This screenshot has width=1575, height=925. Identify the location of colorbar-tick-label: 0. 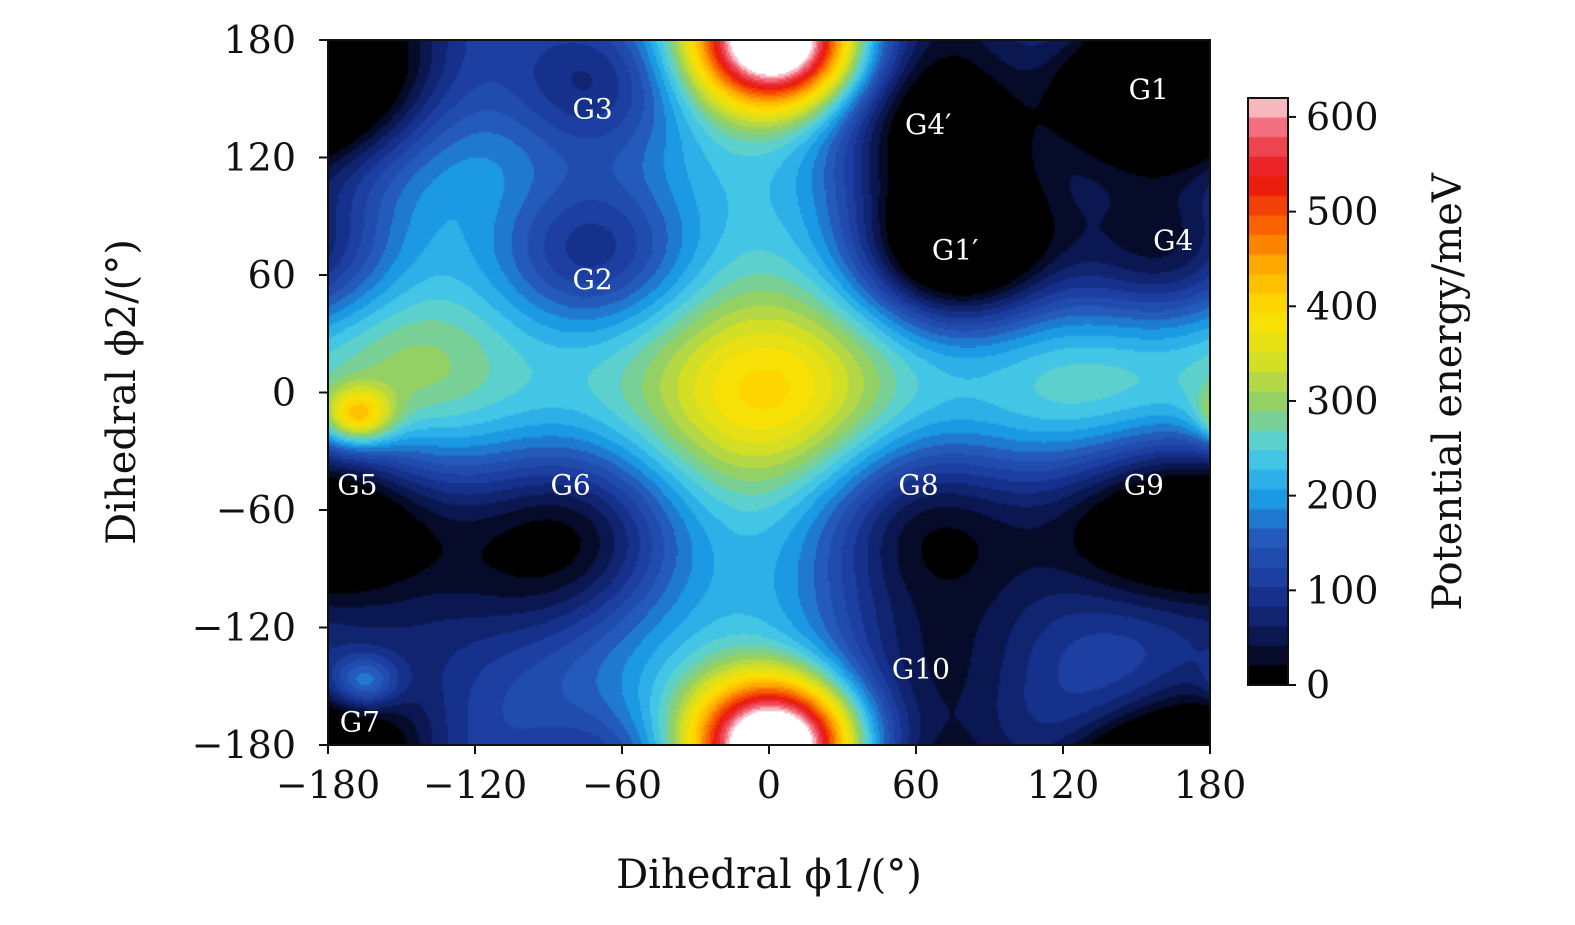
(1318, 685).